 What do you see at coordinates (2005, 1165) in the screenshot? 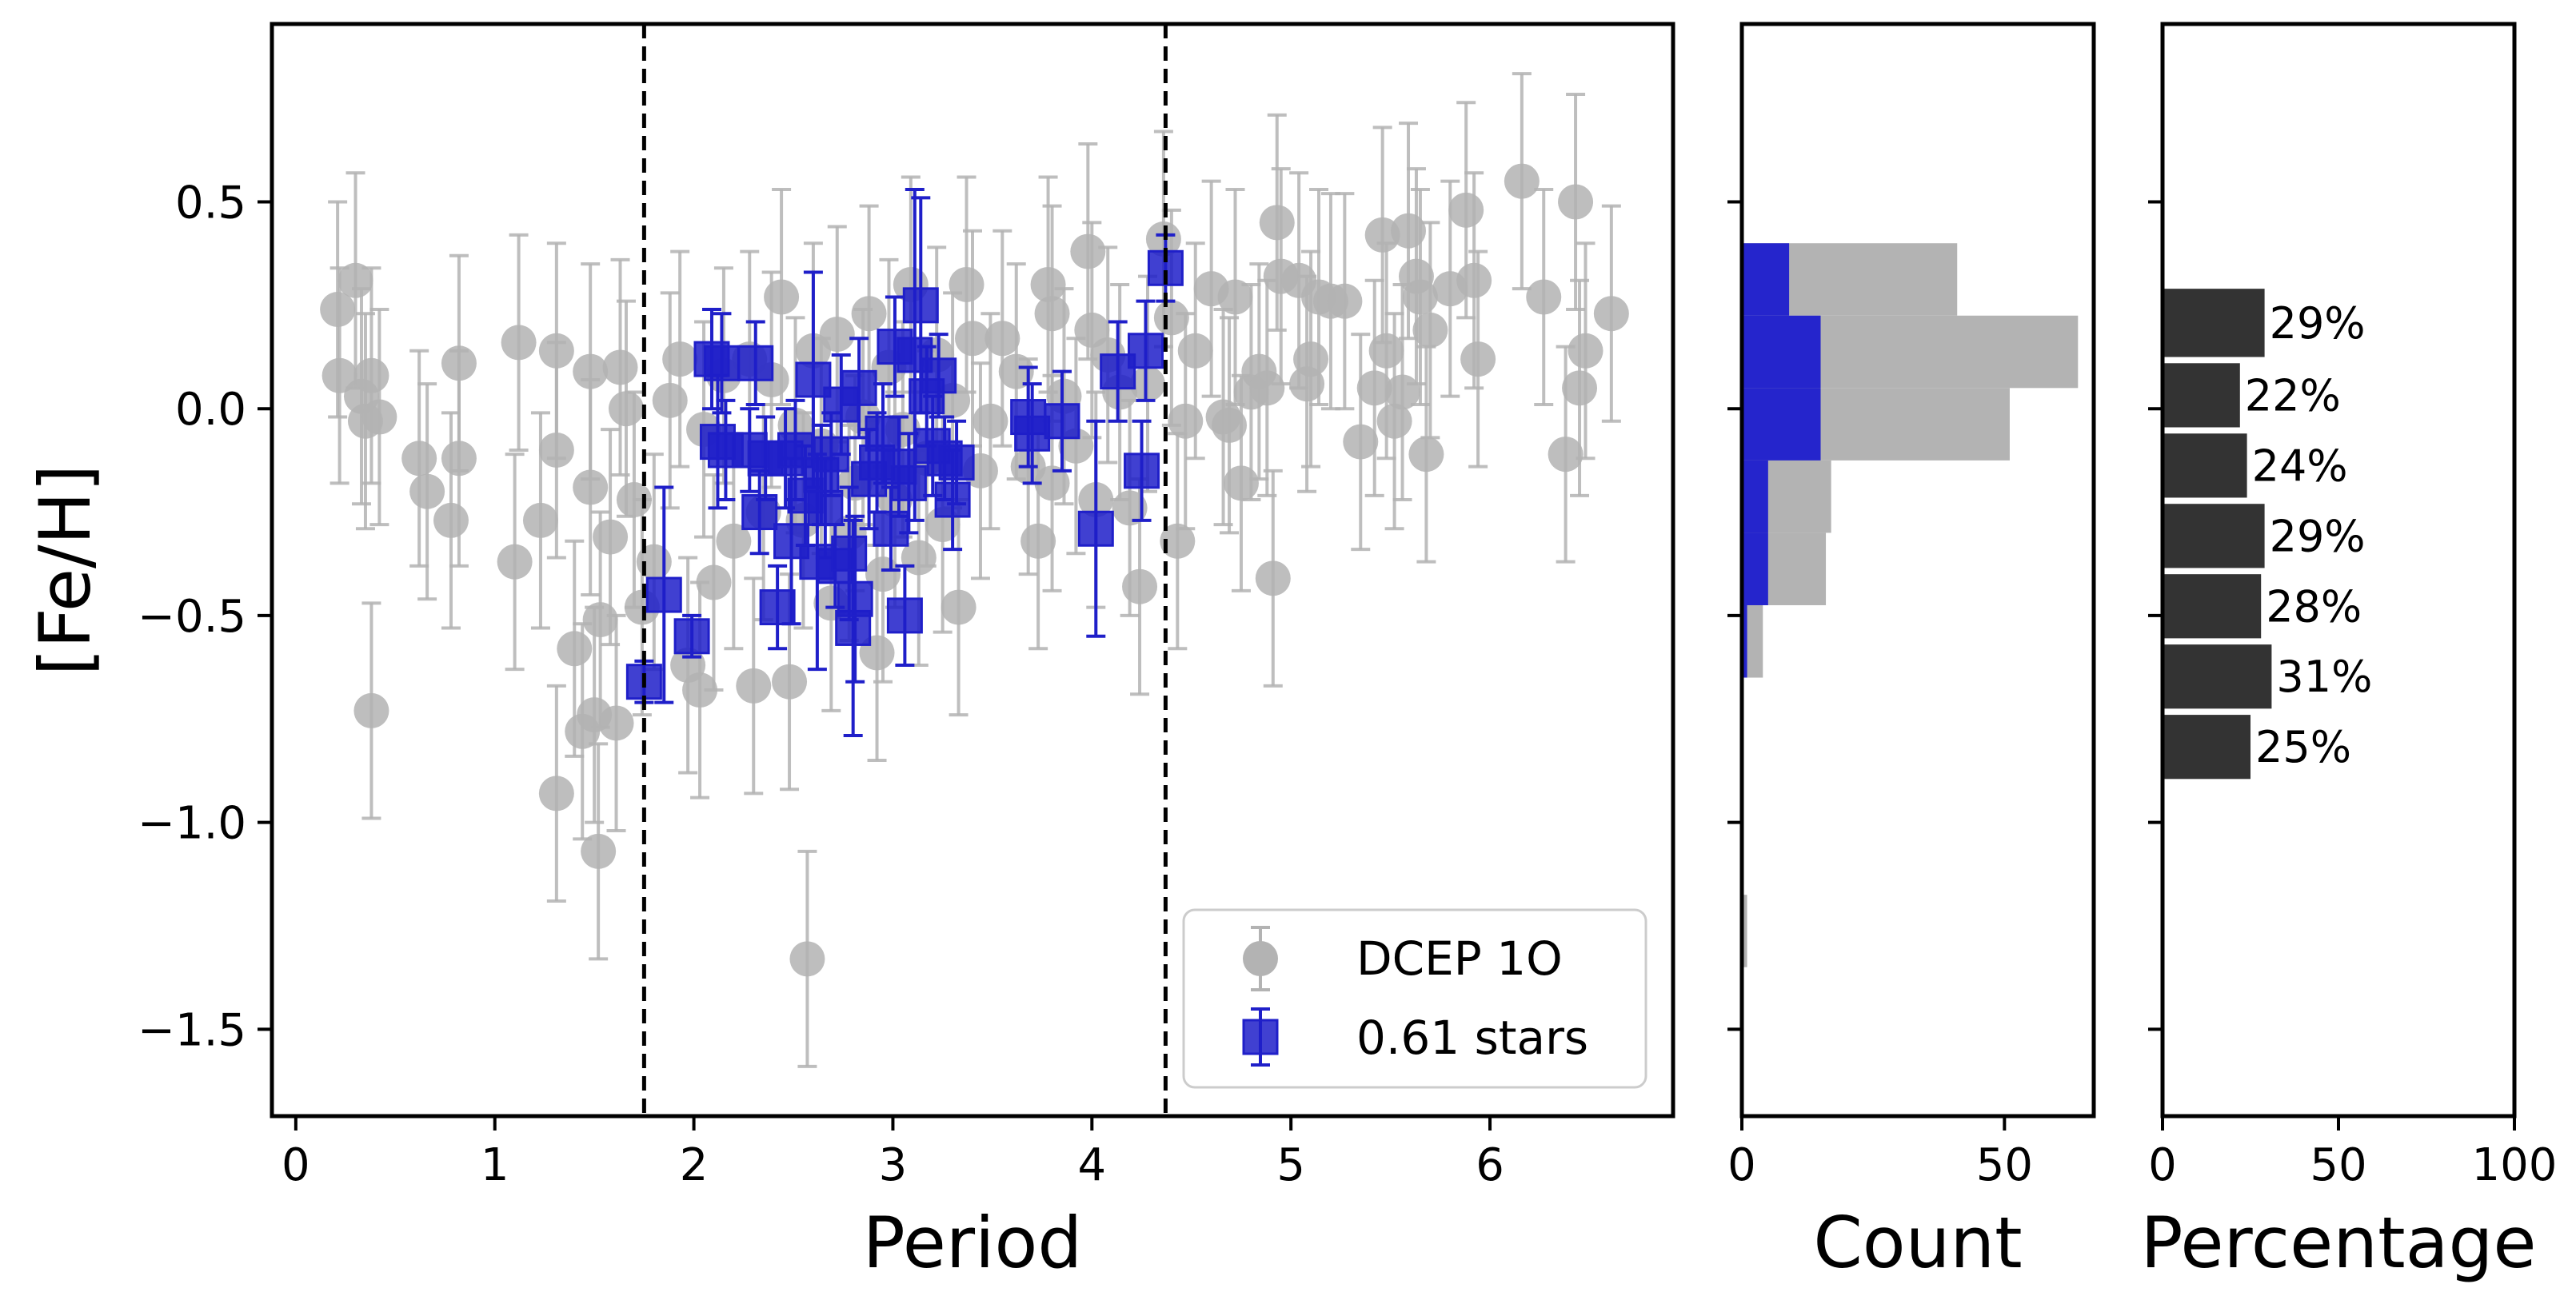
I see `count-tick-label: 50` at bounding box center [2005, 1165].